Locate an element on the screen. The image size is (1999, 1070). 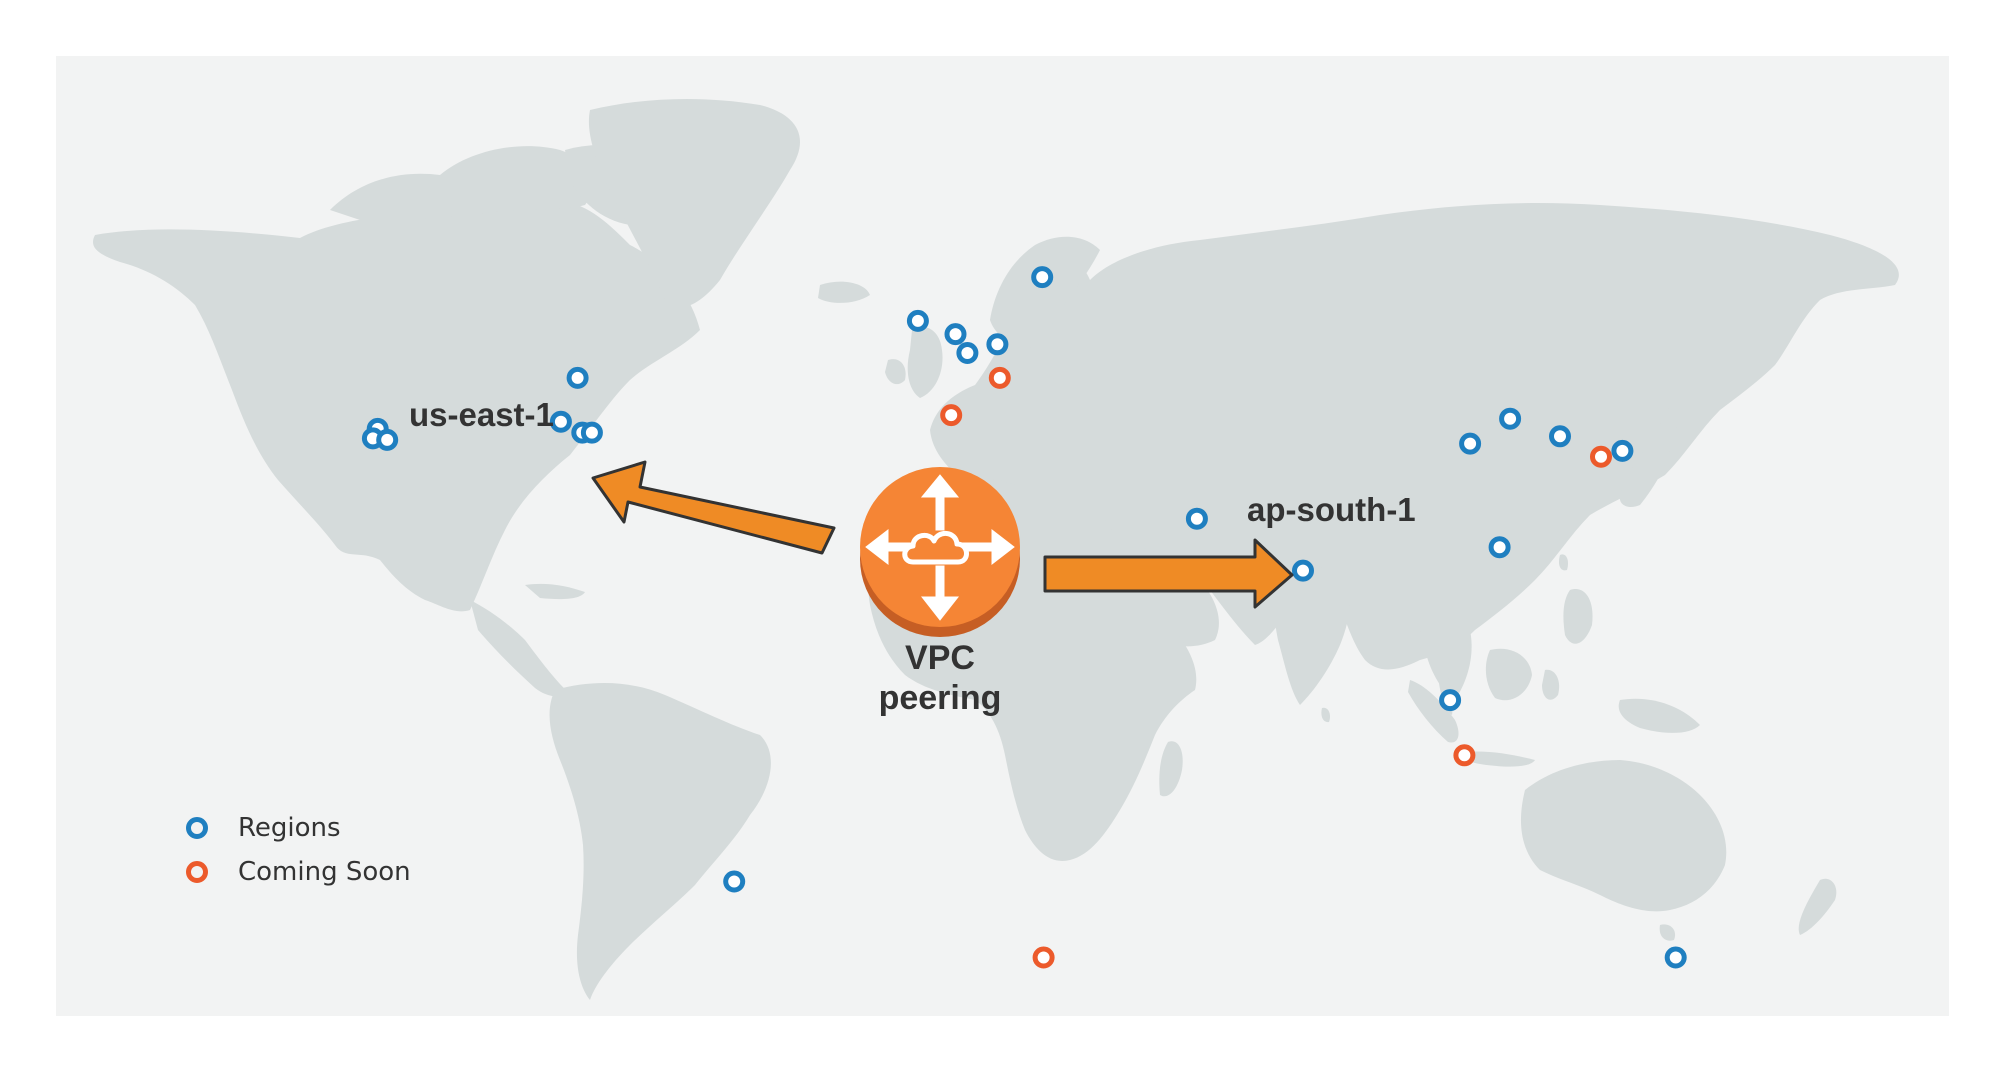
iceland is located at coordinates (844, 292).